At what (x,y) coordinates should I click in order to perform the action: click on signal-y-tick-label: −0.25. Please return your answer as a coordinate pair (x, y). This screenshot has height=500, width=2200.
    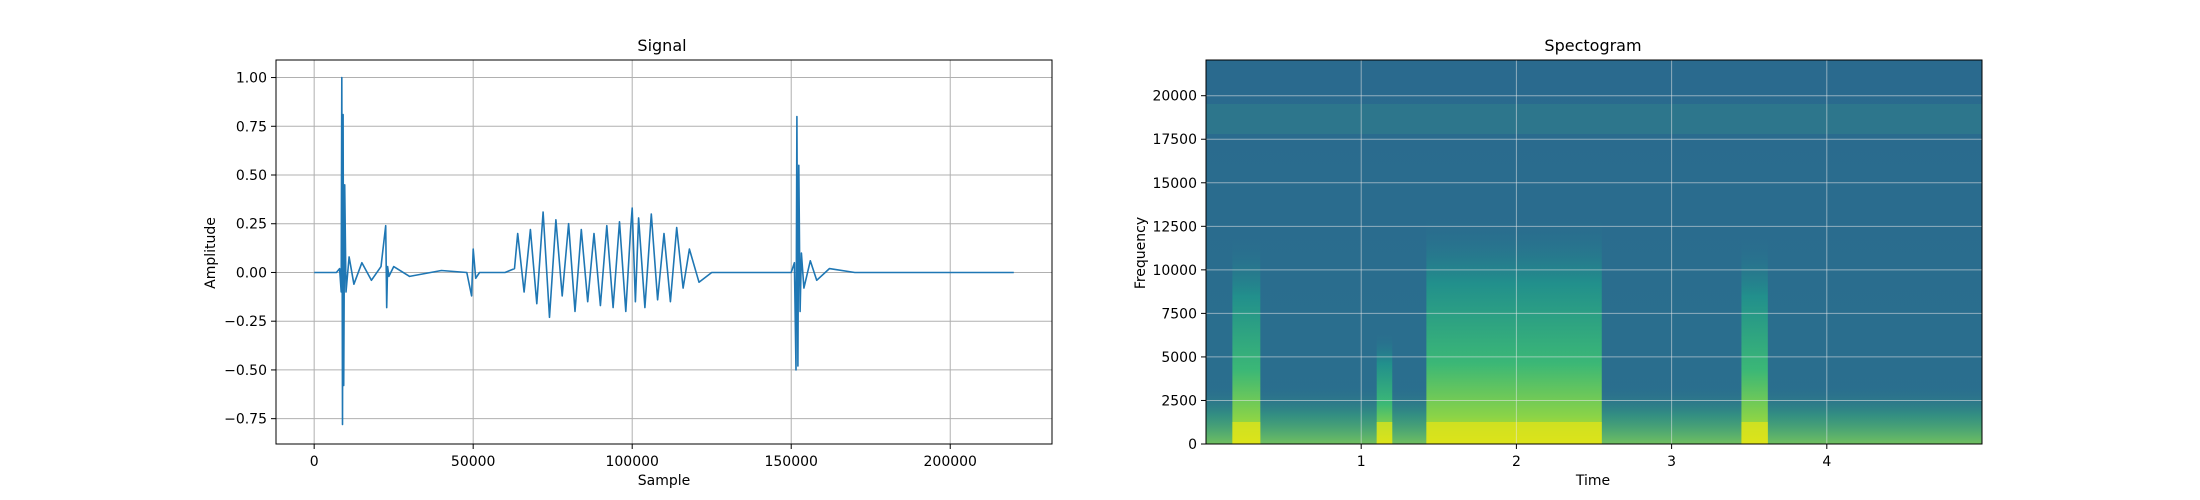
    Looking at the image, I should click on (245, 322).